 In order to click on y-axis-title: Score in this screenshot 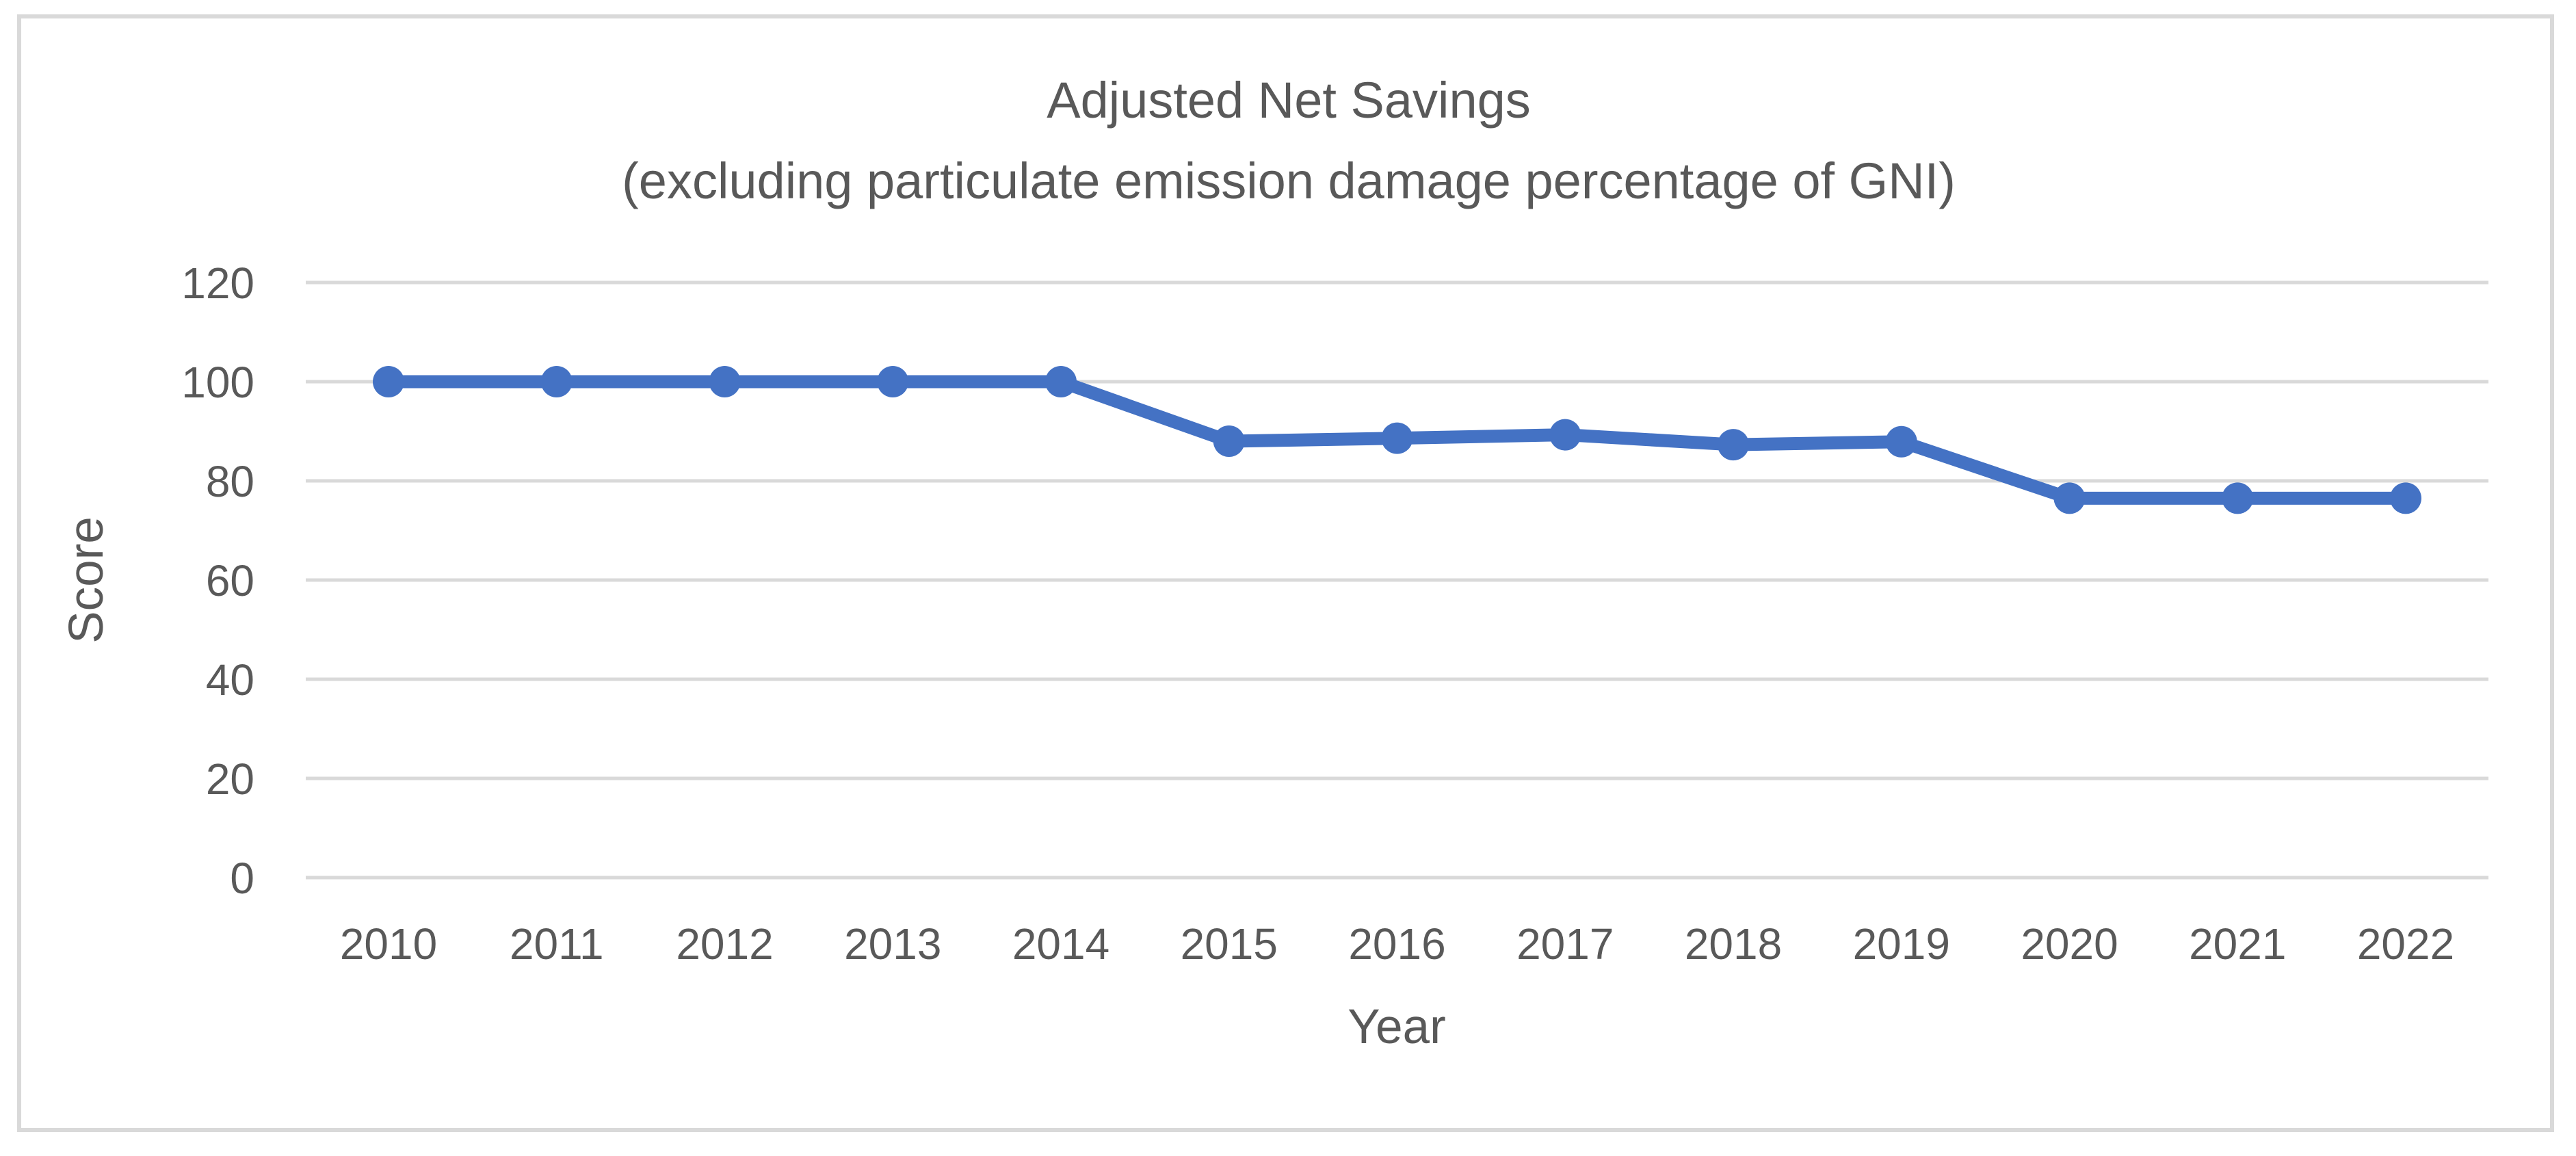, I will do `click(87, 580)`.